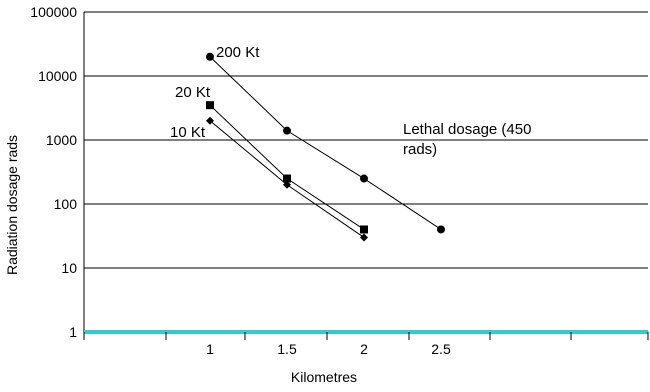  I want to click on y-tick-label-10000: 10000, so click(57, 76).